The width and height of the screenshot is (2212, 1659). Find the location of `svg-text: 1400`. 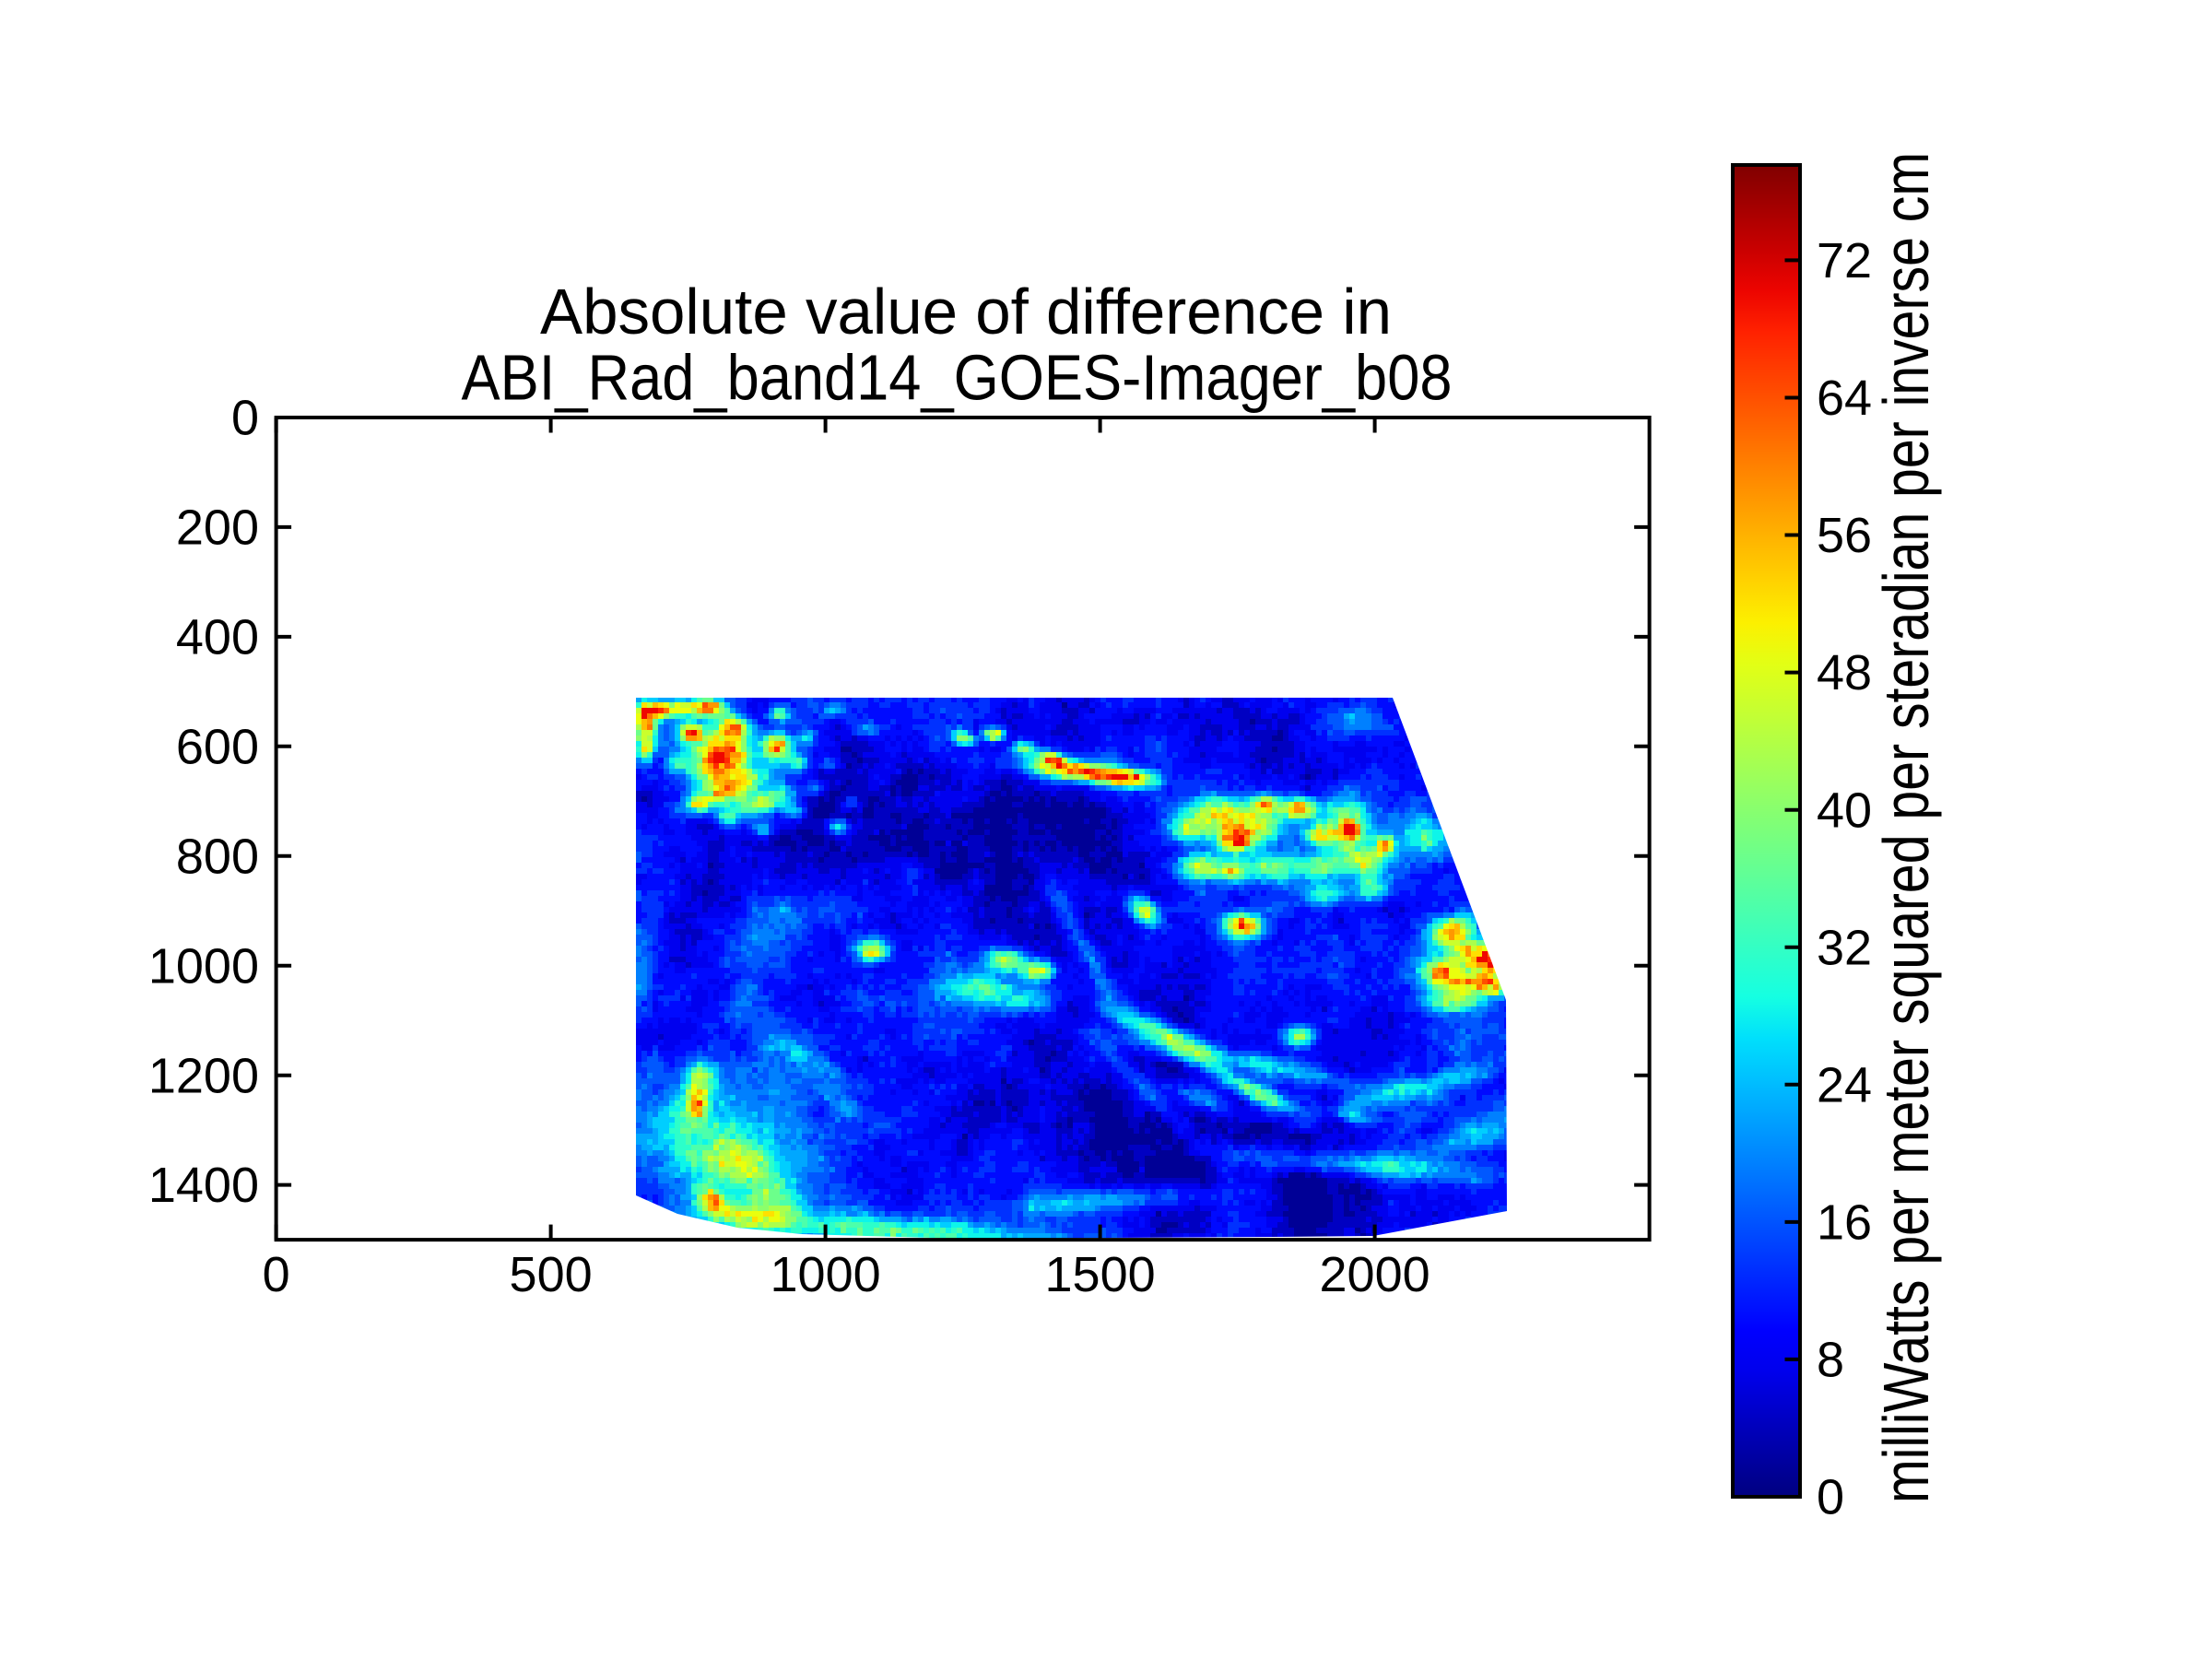

svg-text: 1400 is located at coordinates (203, 1185).